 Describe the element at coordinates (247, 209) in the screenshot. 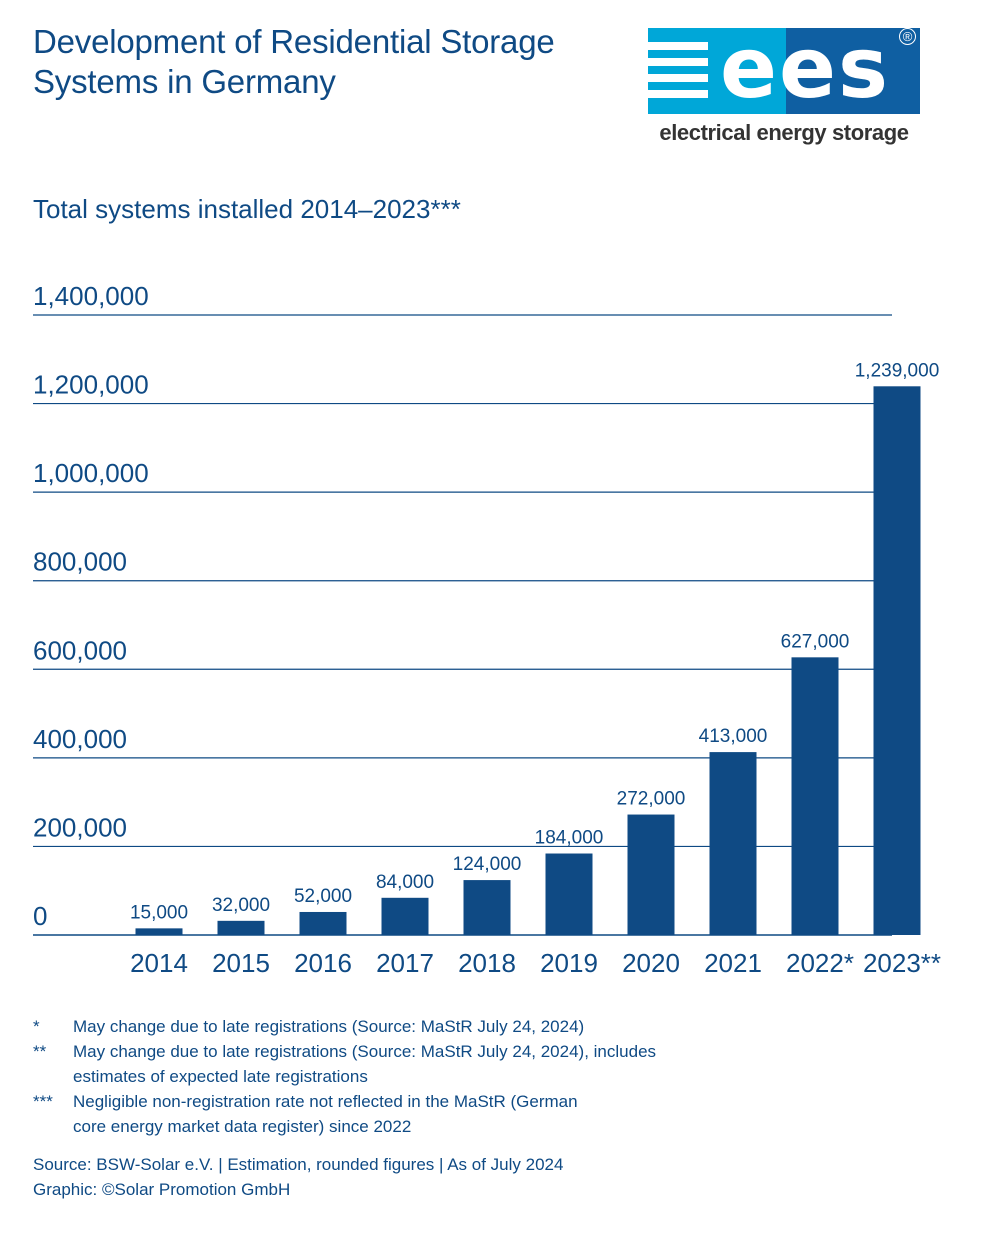

I see `chart-subtitle: Total systems installed 2014–2023***` at that location.